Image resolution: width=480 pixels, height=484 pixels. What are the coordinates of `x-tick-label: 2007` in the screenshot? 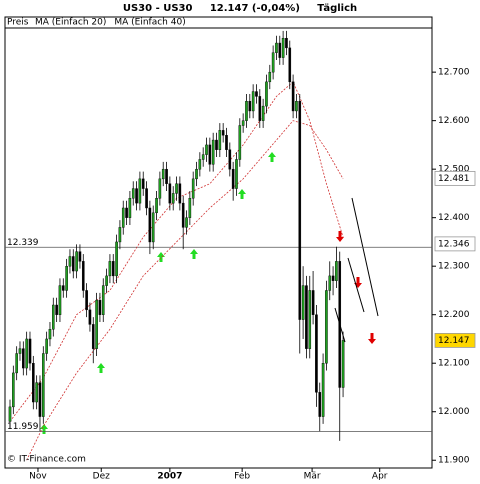 It's located at (169, 476).